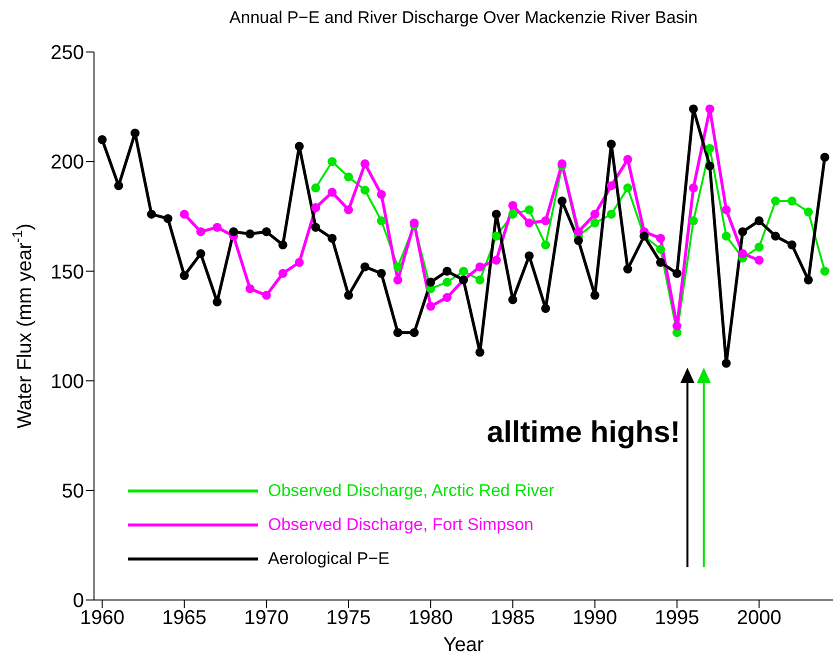 The height and width of the screenshot is (658, 840). Describe the element at coordinates (184, 618) in the screenshot. I see `x-tick-label: 1965` at that location.